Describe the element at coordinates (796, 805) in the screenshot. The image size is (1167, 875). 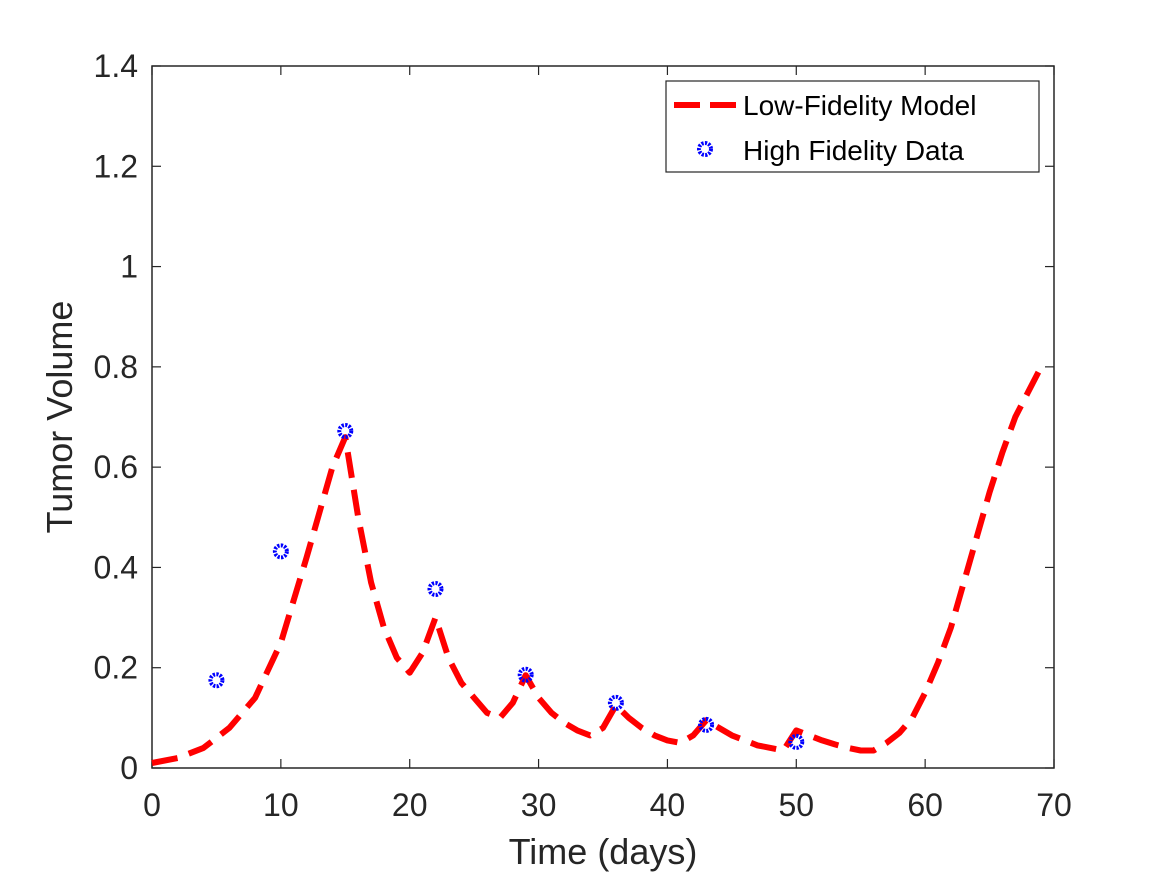
I see `x-tick-label: 50` at that location.